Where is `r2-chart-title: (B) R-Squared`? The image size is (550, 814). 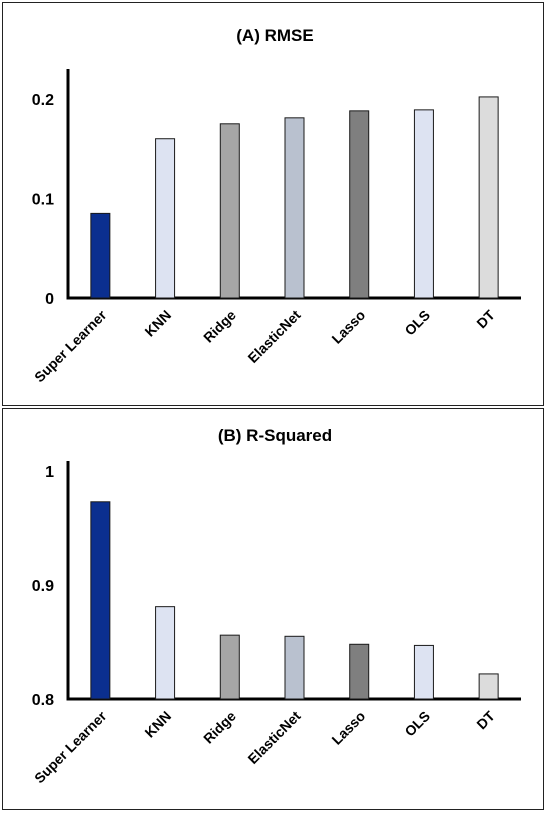 r2-chart-title: (B) R-Squared is located at coordinates (275, 435).